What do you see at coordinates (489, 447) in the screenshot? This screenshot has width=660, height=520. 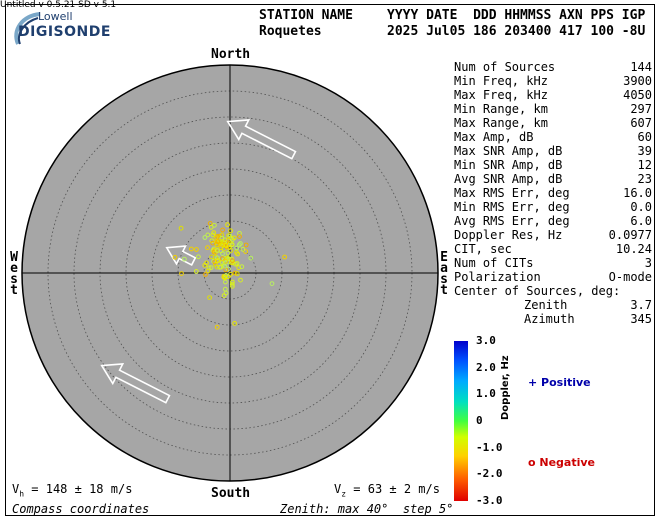 I see `colorbar-tick-label: -1.0` at bounding box center [489, 447].